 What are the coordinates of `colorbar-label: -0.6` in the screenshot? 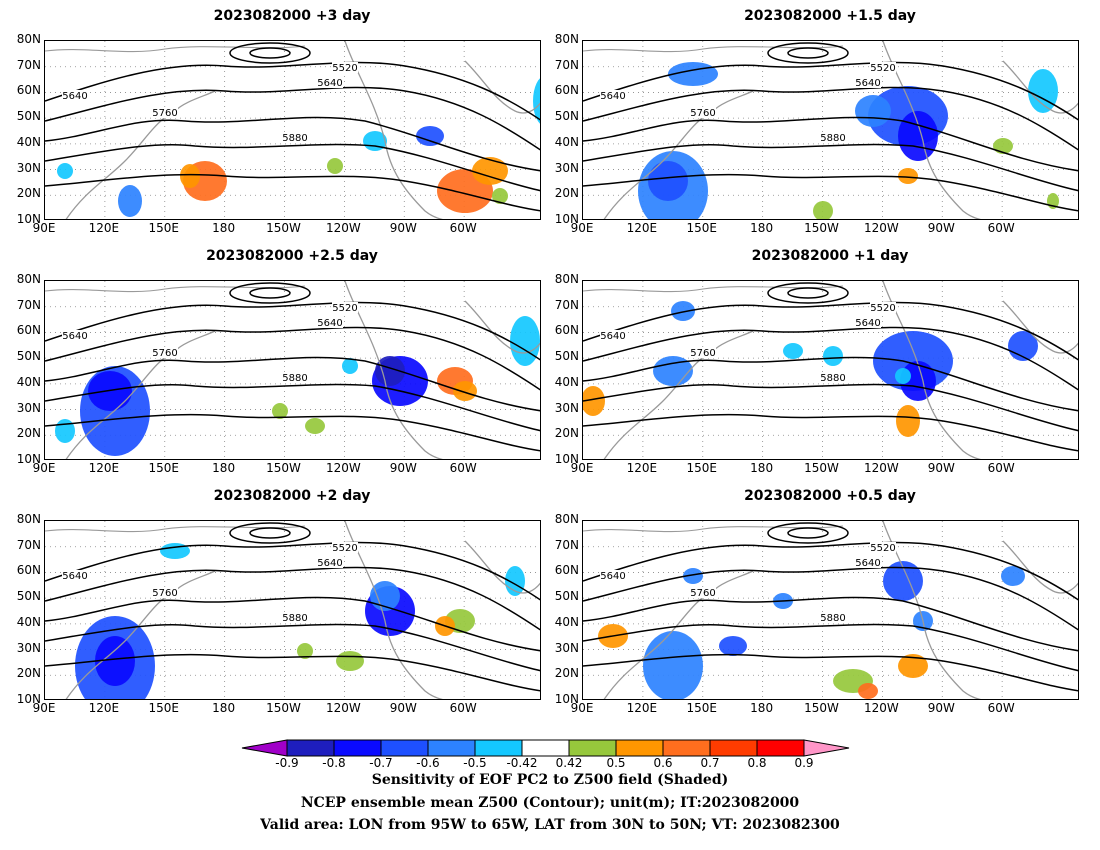 It's located at (428, 763).